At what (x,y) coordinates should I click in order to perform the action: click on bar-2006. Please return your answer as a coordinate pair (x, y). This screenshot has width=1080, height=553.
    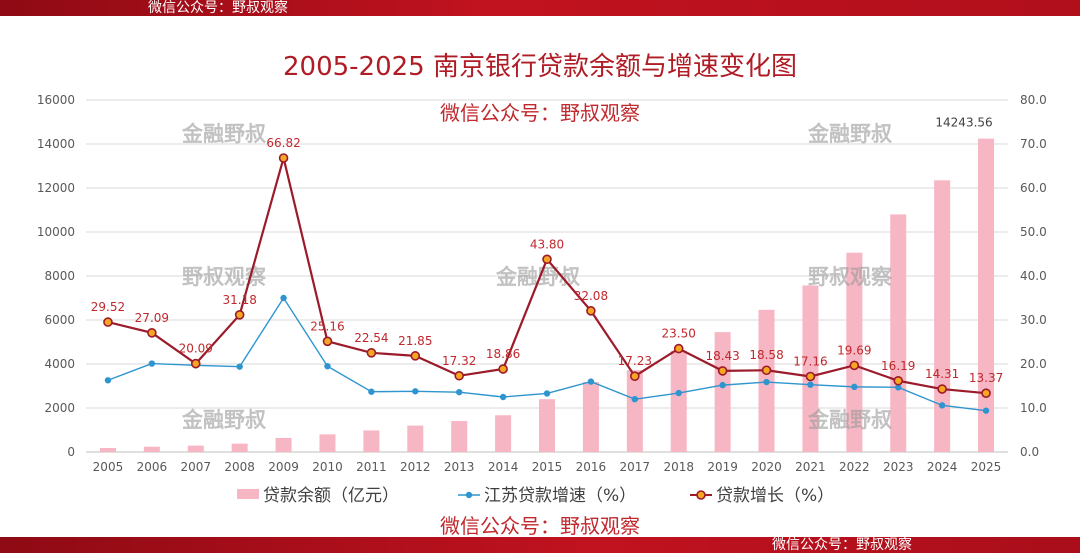
    Looking at the image, I should click on (151, 449).